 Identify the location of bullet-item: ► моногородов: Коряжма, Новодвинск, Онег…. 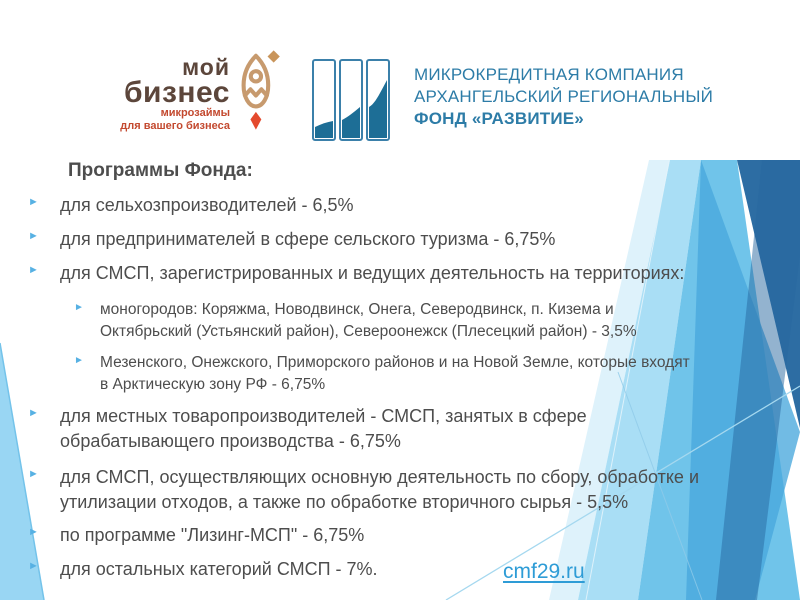
(369, 321).